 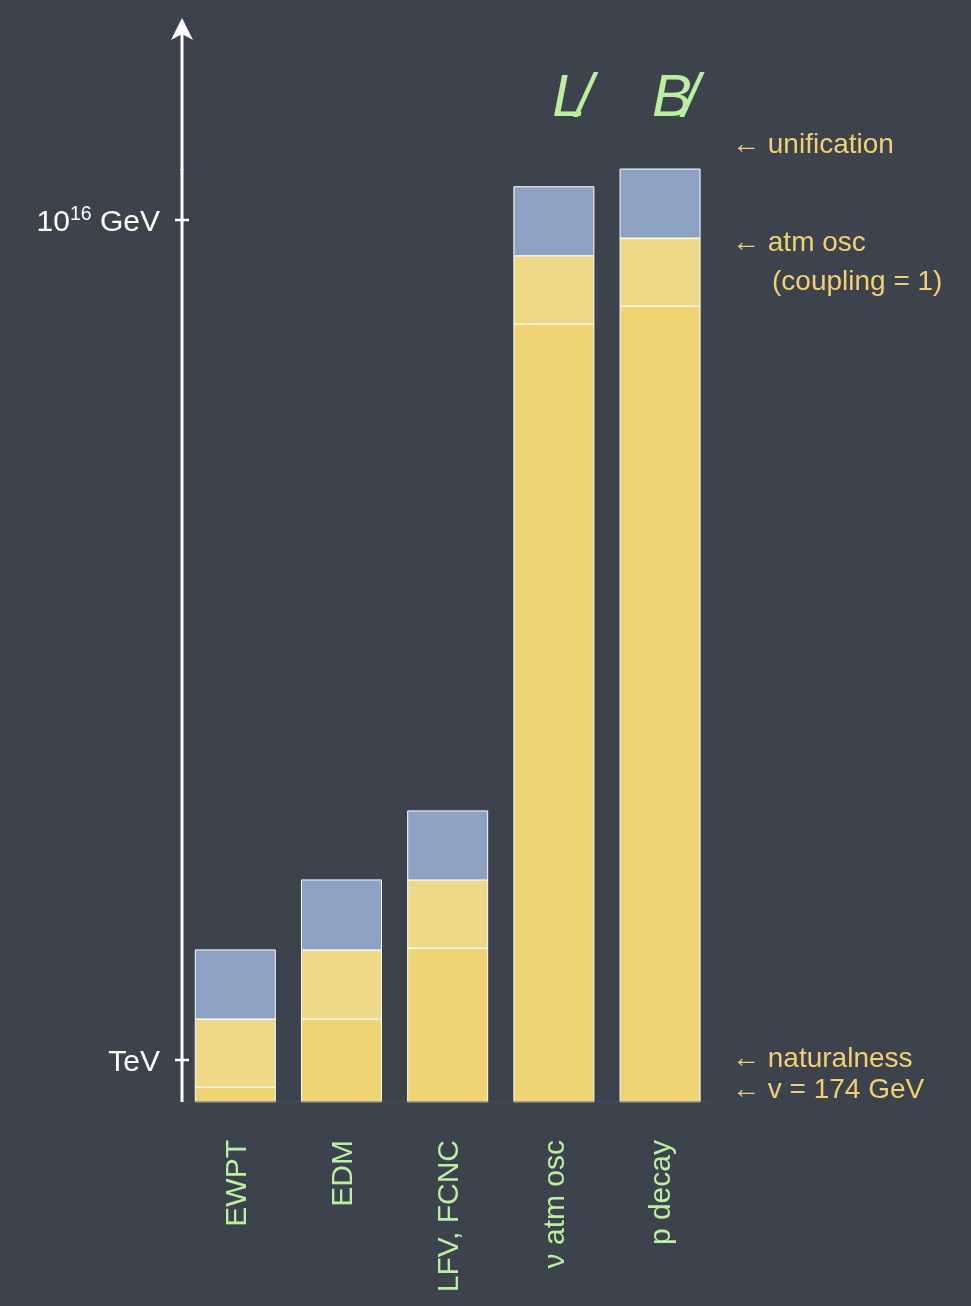 I want to click on x-tick-label: p decay, so click(x=660, y=1193).